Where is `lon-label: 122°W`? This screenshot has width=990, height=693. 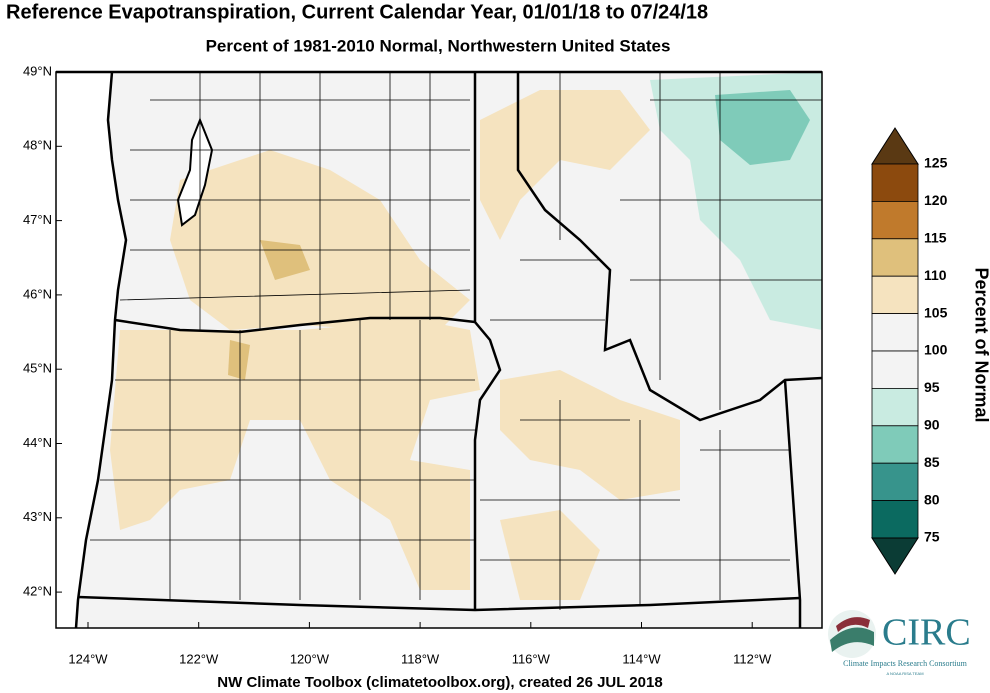
lon-label: 122°W is located at coordinates (199, 658).